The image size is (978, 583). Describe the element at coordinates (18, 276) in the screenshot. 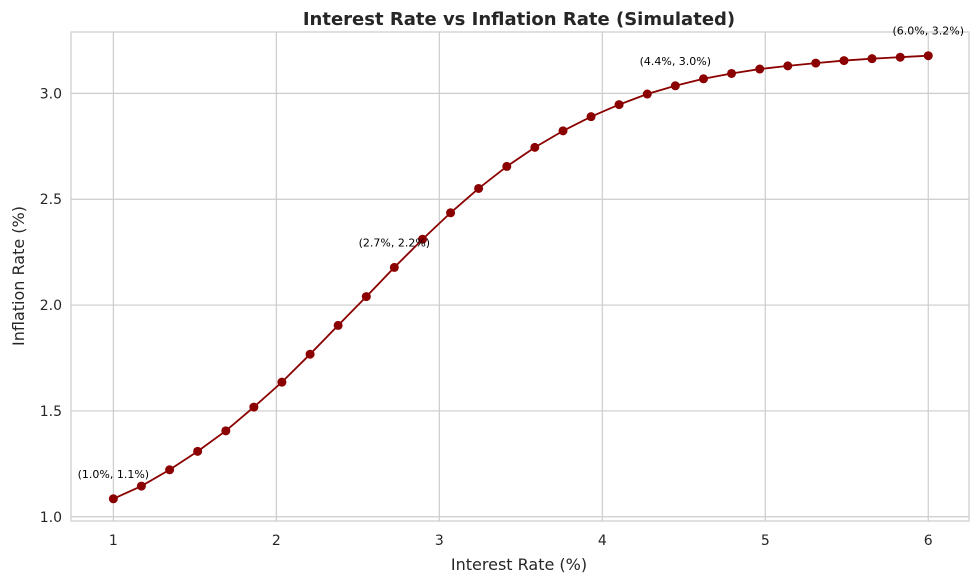

I see `y-axis-label: Inflation Rate (%)` at that location.